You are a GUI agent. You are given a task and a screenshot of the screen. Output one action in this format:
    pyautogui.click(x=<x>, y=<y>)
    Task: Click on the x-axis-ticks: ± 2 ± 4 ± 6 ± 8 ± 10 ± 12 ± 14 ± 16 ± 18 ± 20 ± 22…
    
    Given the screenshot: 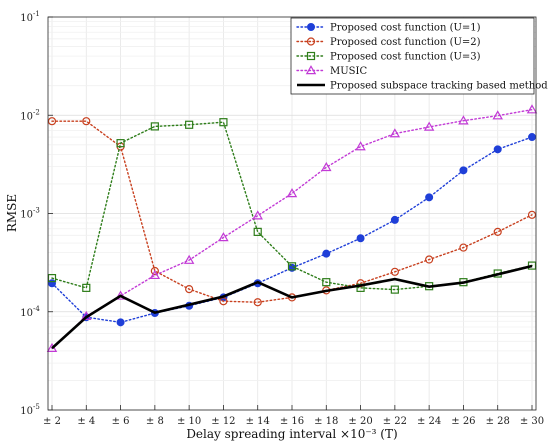 What is the action you would take?
    pyautogui.click(x=293, y=416)
    